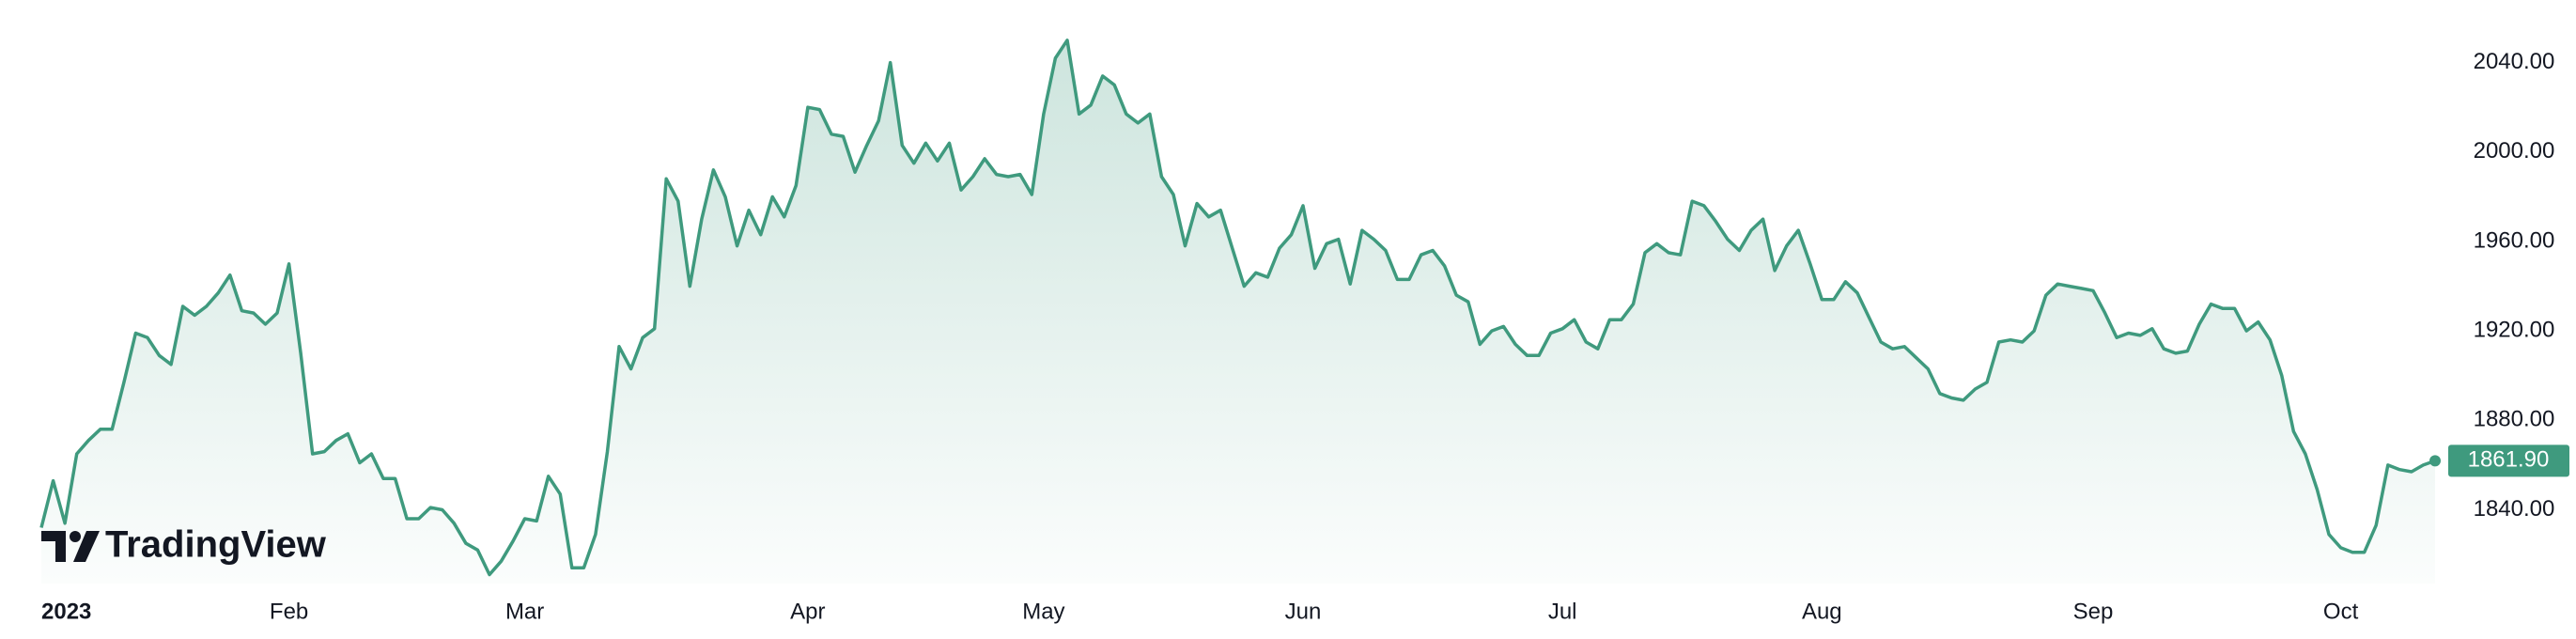  Describe the element at coordinates (1043, 611) in the screenshot. I see `x-tick-label: May` at that location.